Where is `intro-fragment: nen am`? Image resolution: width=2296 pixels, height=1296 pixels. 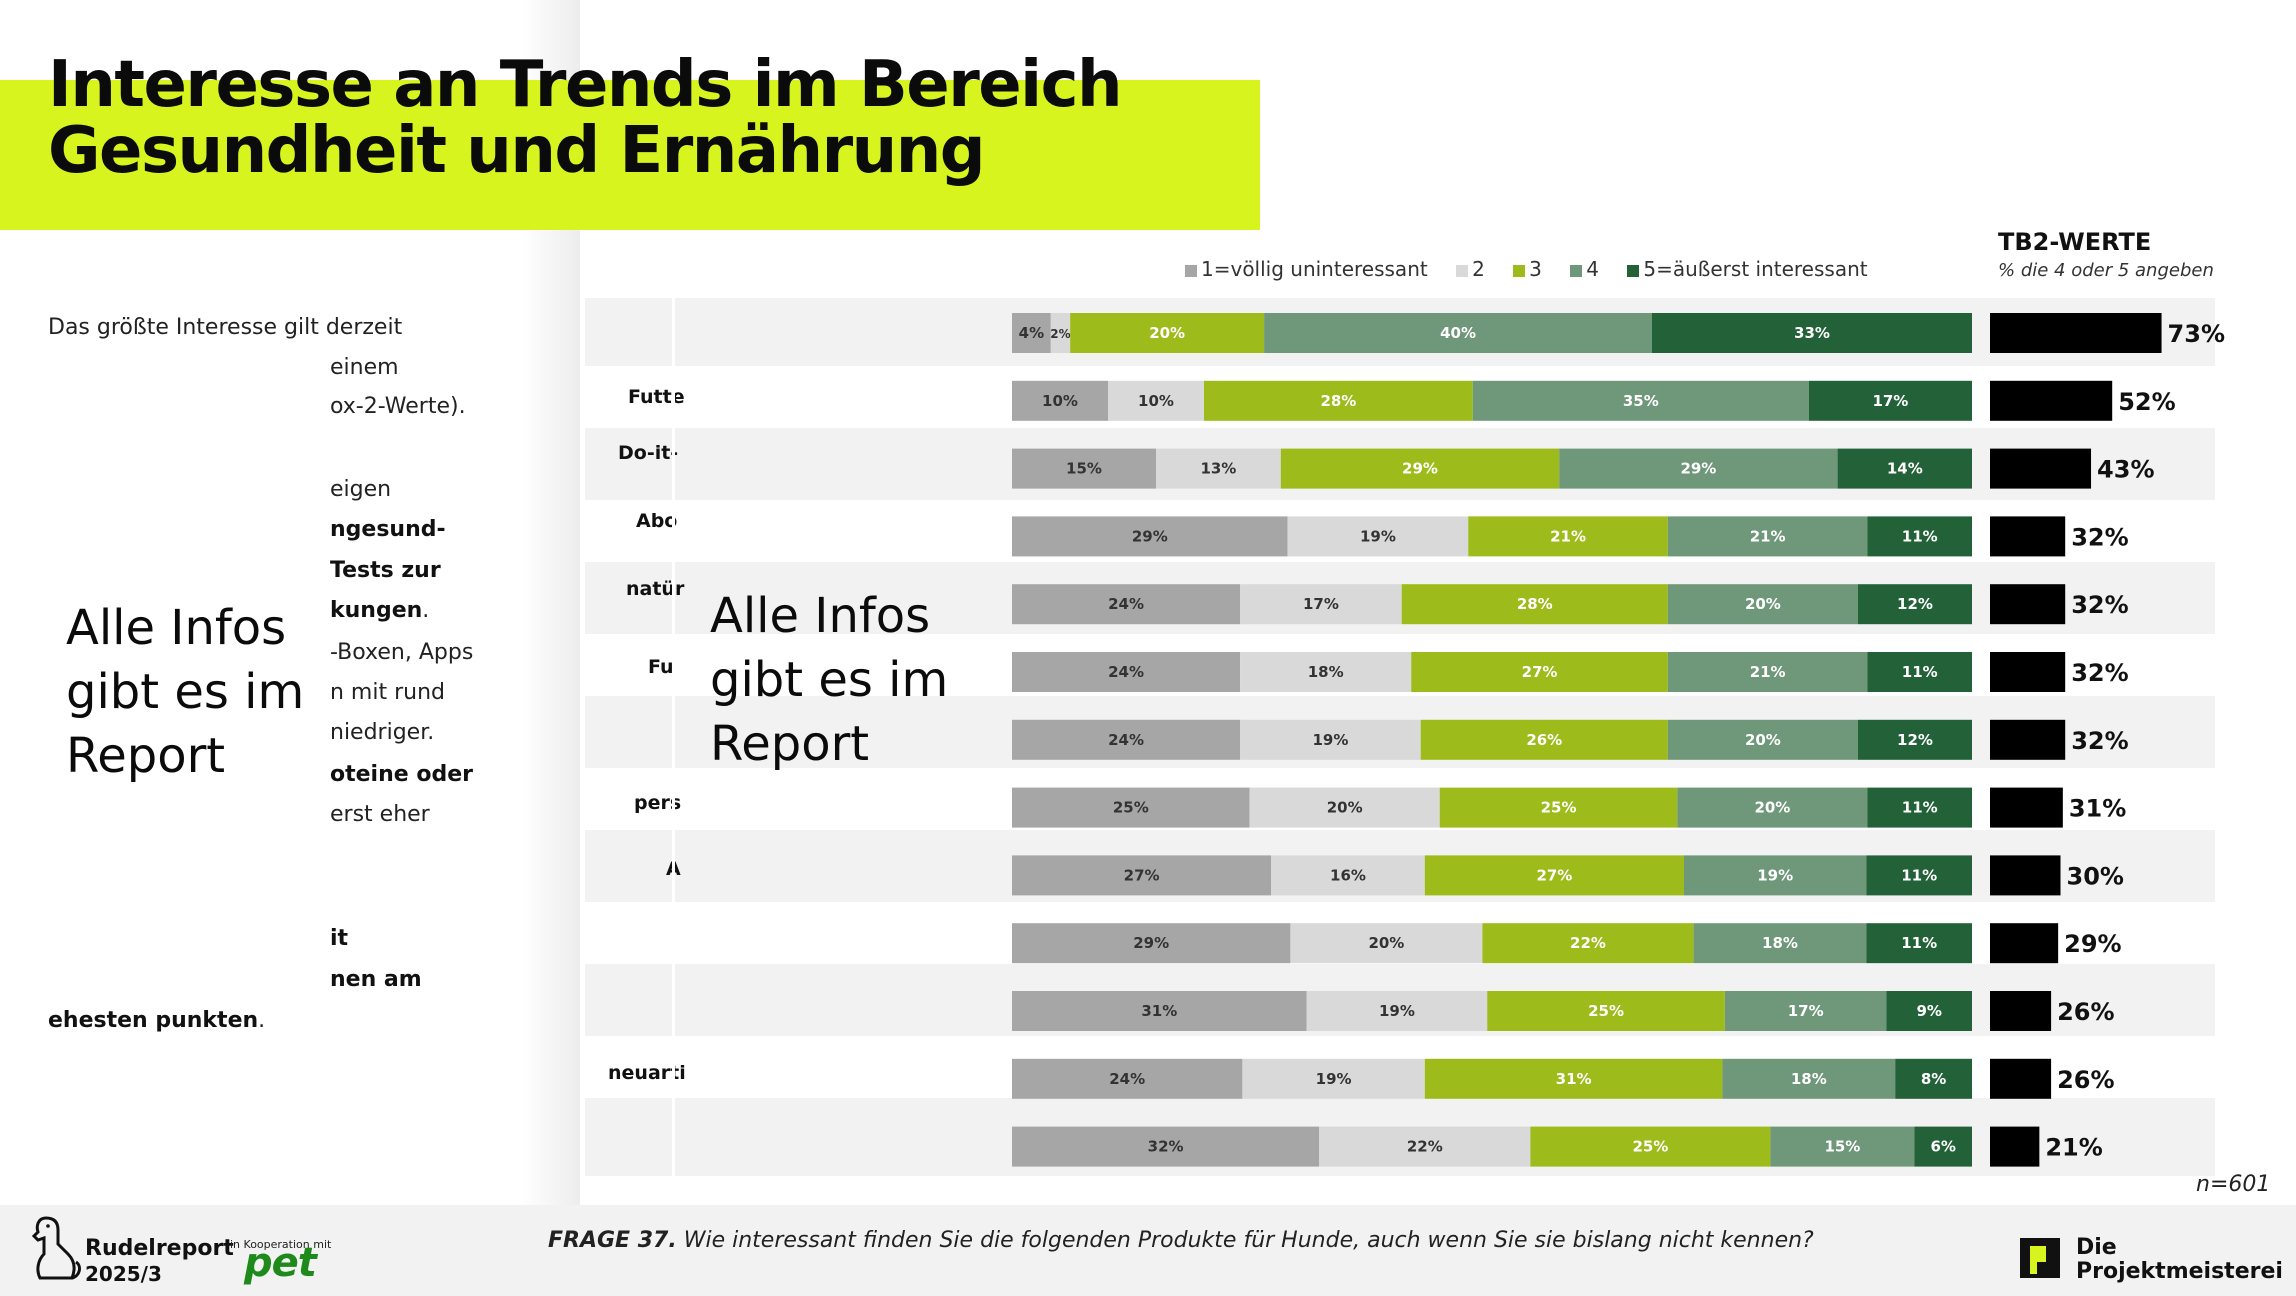
intro-fragment: nen am is located at coordinates (376, 979).